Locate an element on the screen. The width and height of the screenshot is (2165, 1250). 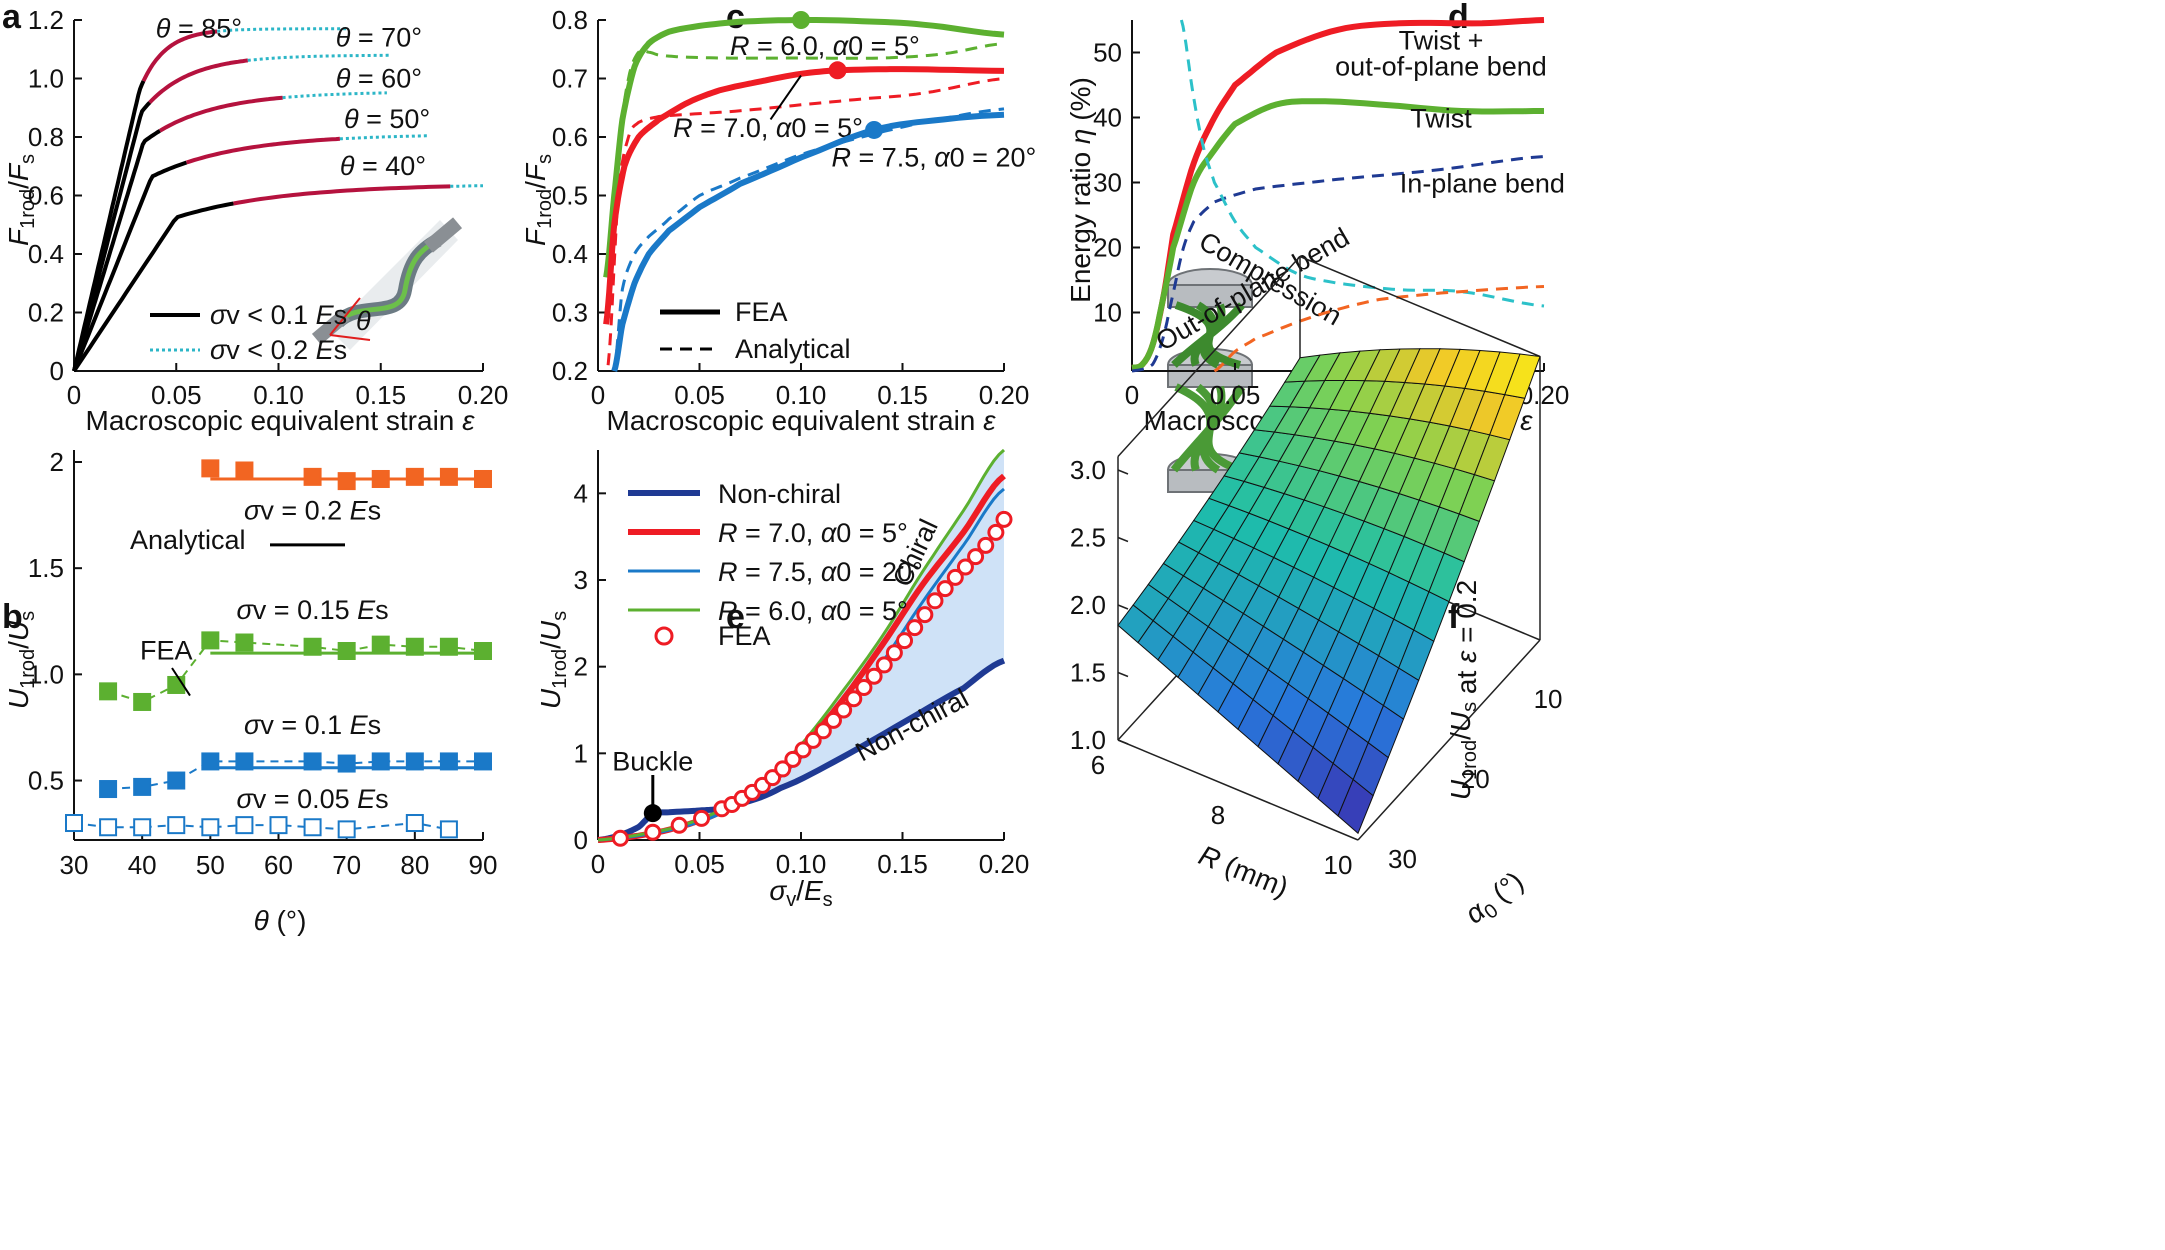
rod-inset-illustration: θ is located at coordinates (387, 283).